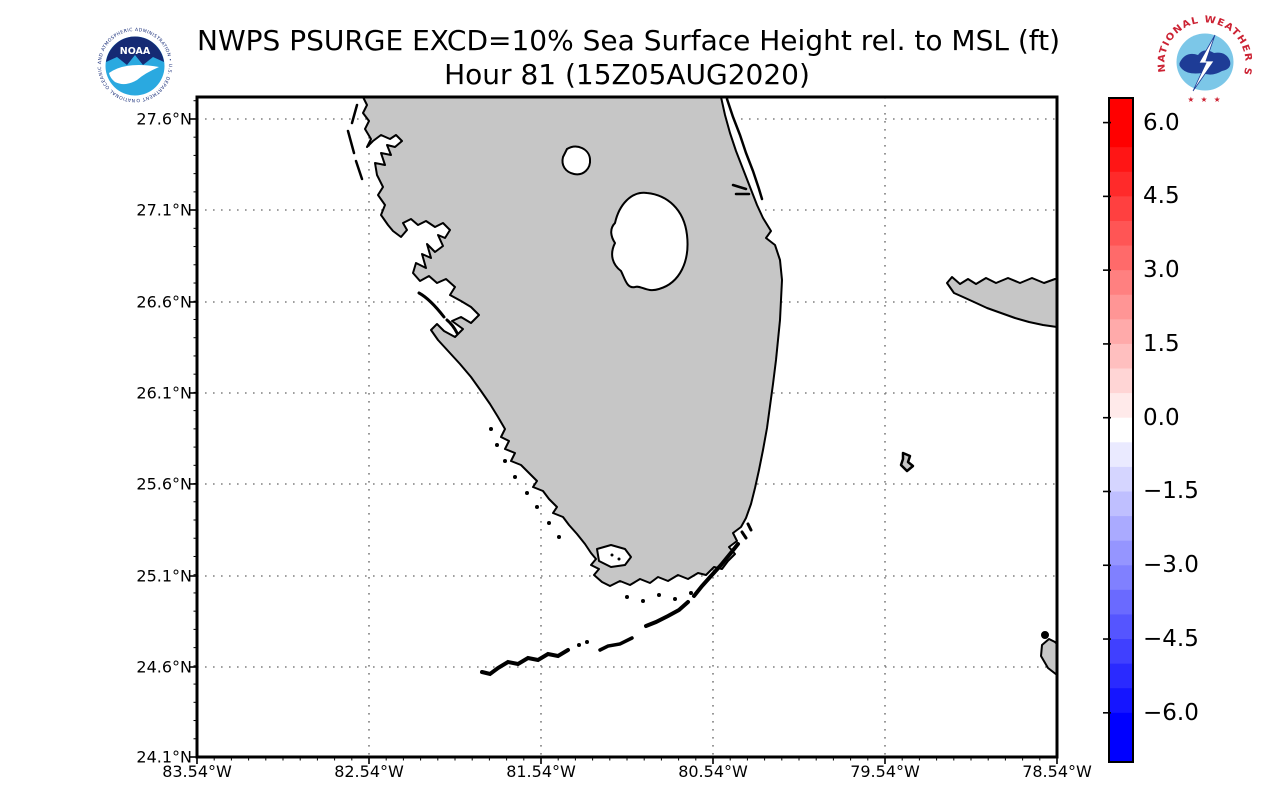  Describe the element at coordinates (741, 189) in the screenshot. I see `st-lucie-inlet` at that location.